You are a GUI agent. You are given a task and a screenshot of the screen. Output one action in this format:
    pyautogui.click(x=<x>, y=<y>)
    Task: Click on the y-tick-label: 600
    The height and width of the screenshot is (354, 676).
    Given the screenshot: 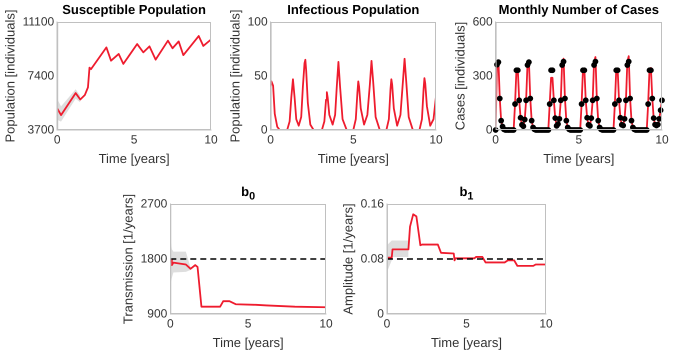 What is the action you would take?
    pyautogui.click(x=482, y=21)
    